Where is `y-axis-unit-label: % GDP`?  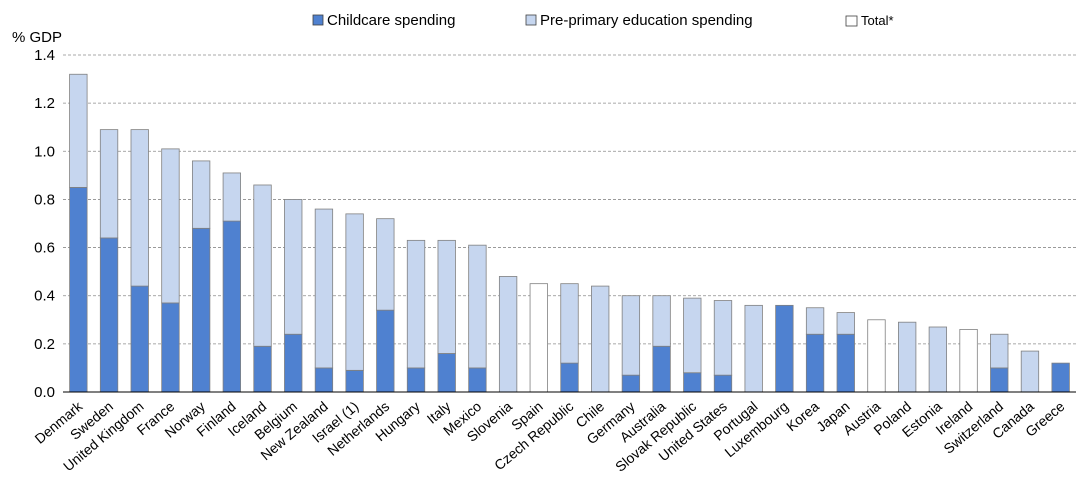 y-axis-unit-label: % GDP is located at coordinates (37, 37).